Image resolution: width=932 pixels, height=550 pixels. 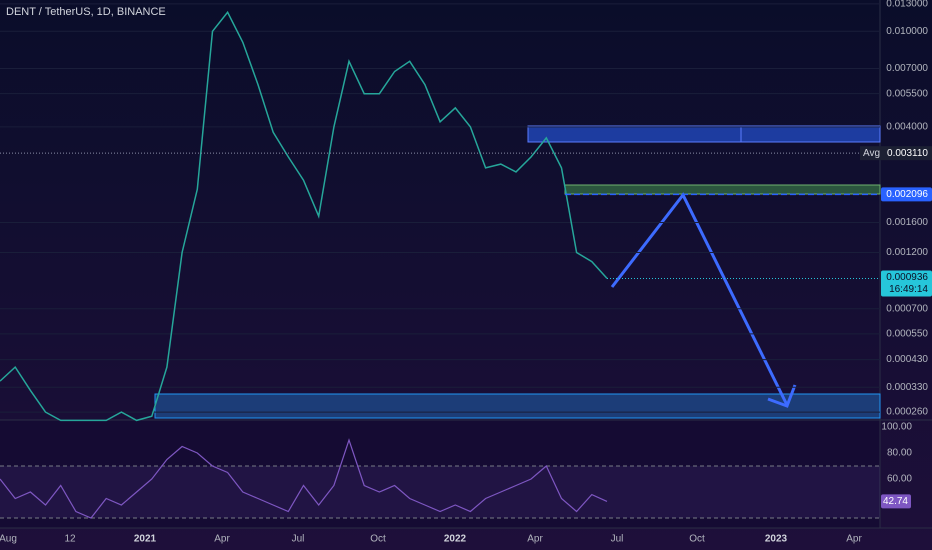 What do you see at coordinates (145, 539) in the screenshot?
I see `time-label: 2021` at bounding box center [145, 539].